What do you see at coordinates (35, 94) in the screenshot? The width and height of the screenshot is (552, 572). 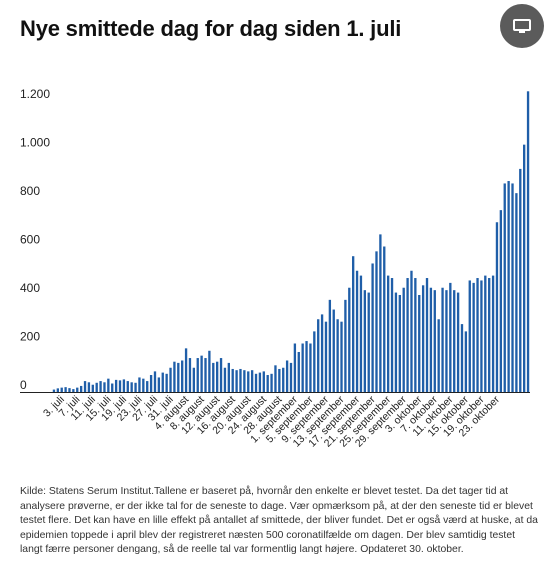 I see `y-tick-label: 1.200` at bounding box center [35, 94].